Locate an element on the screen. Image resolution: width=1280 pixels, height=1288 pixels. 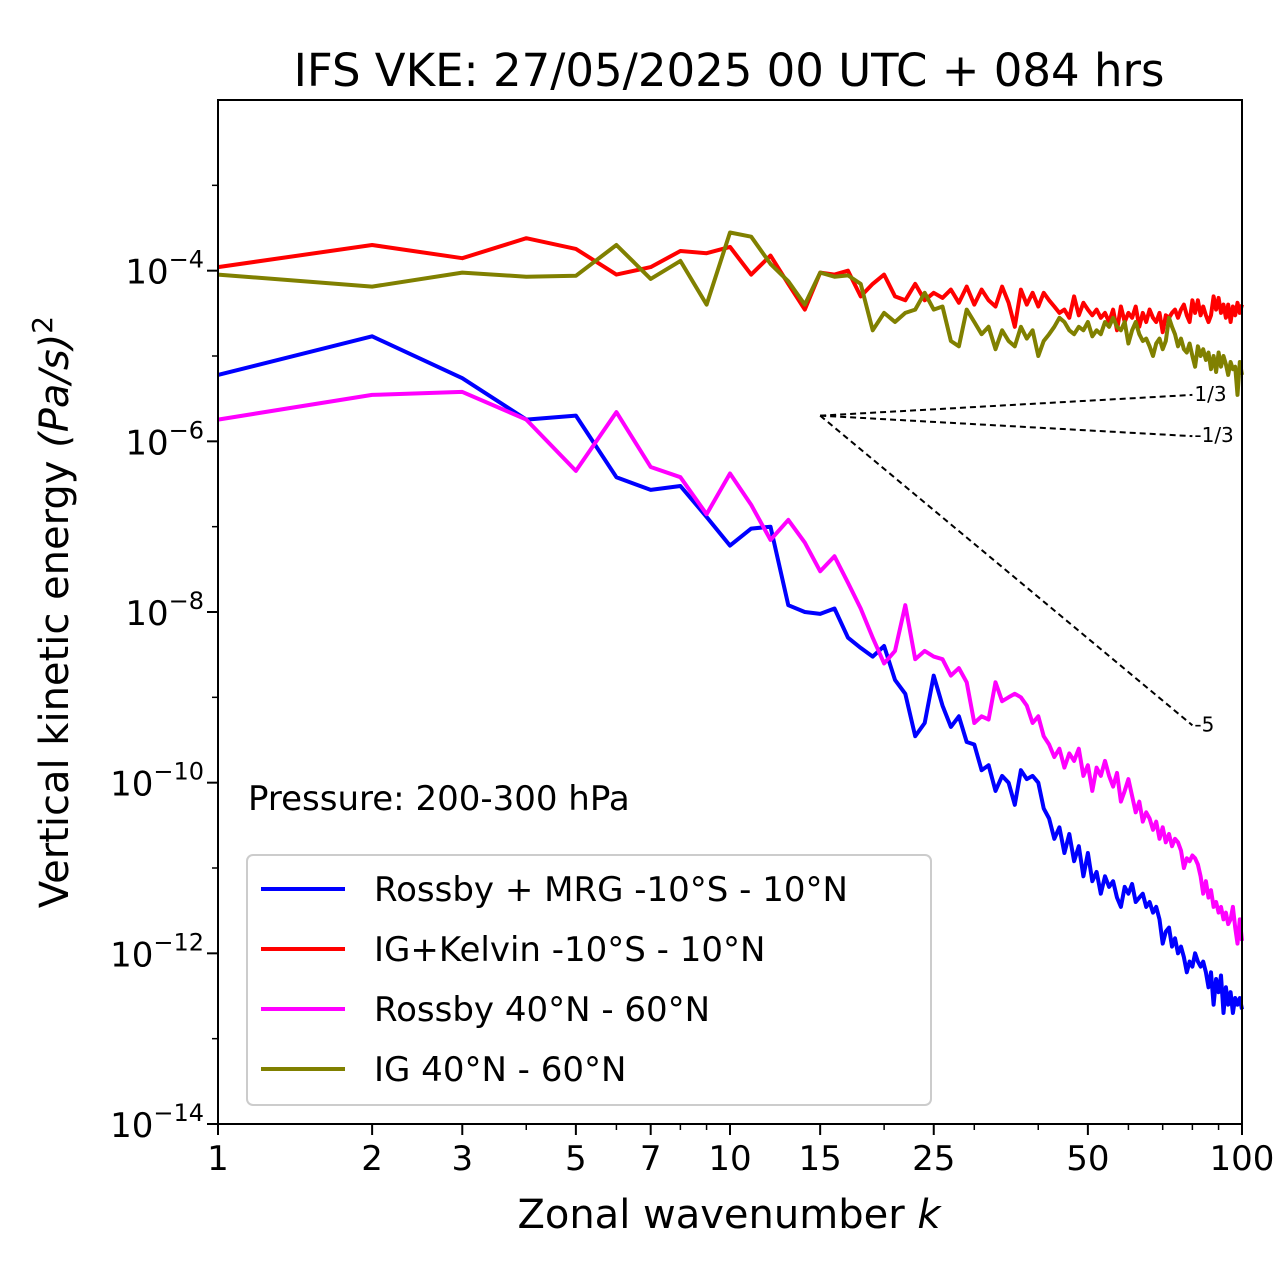
x-axis-ticks: 1 2 3 5 7 10 15 25 50 100 is located at coordinates (740, 1151).